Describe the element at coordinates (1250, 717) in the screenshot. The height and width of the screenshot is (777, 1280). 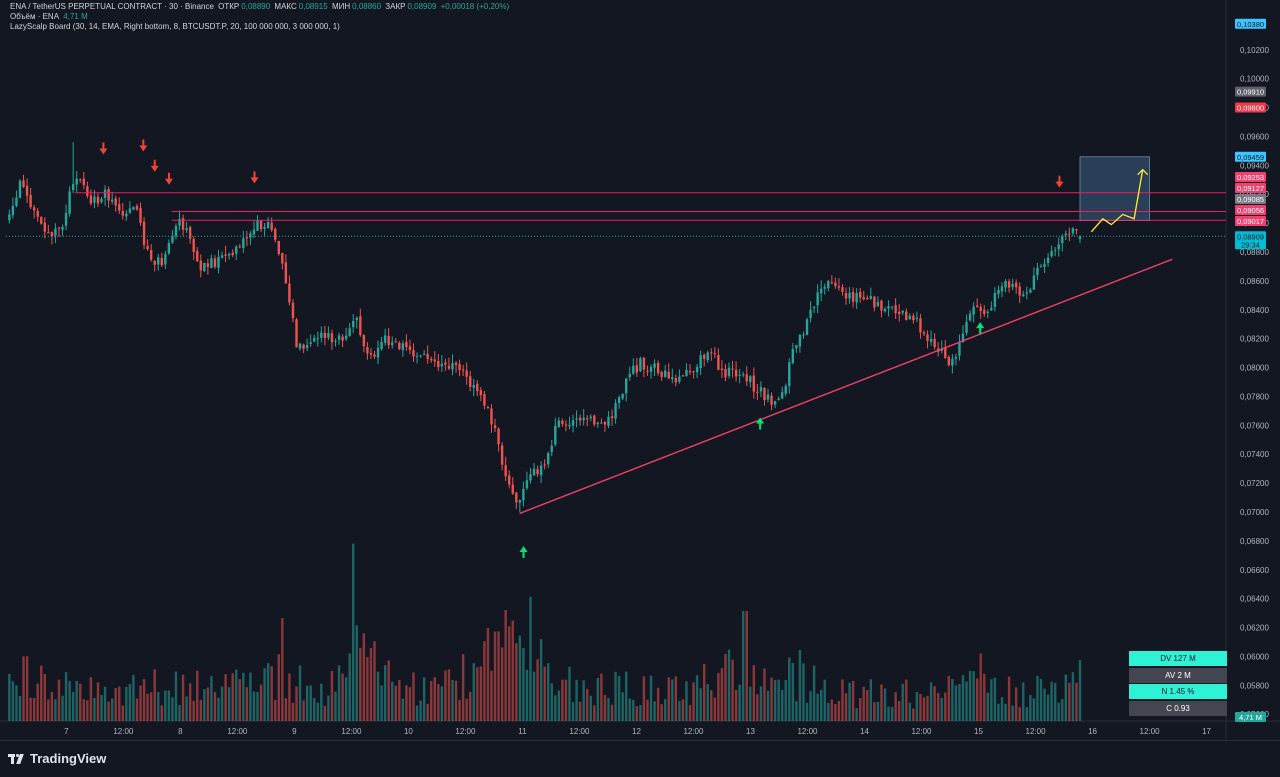
I see `volume-tag` at that location.